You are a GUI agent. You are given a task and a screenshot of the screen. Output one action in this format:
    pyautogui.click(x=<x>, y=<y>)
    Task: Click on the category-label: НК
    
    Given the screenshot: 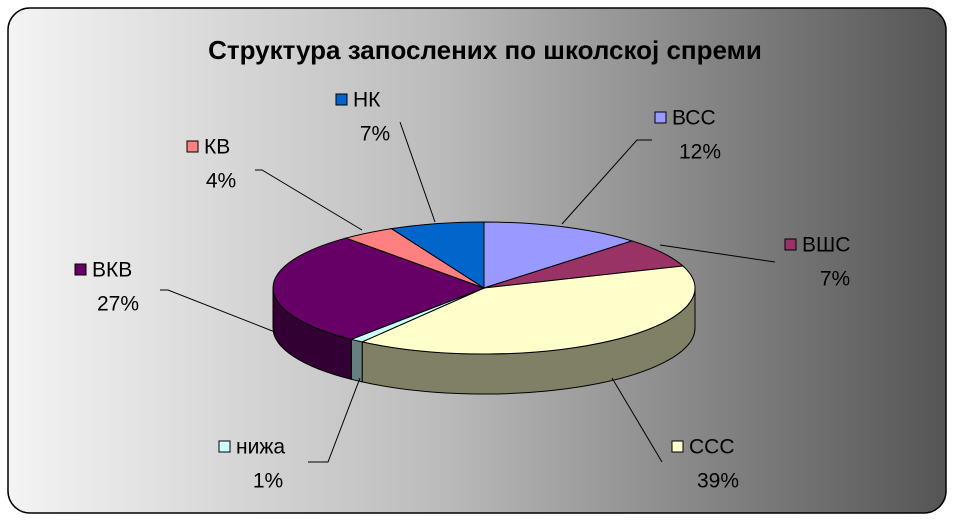 What is the action you would take?
    pyautogui.click(x=367, y=100)
    